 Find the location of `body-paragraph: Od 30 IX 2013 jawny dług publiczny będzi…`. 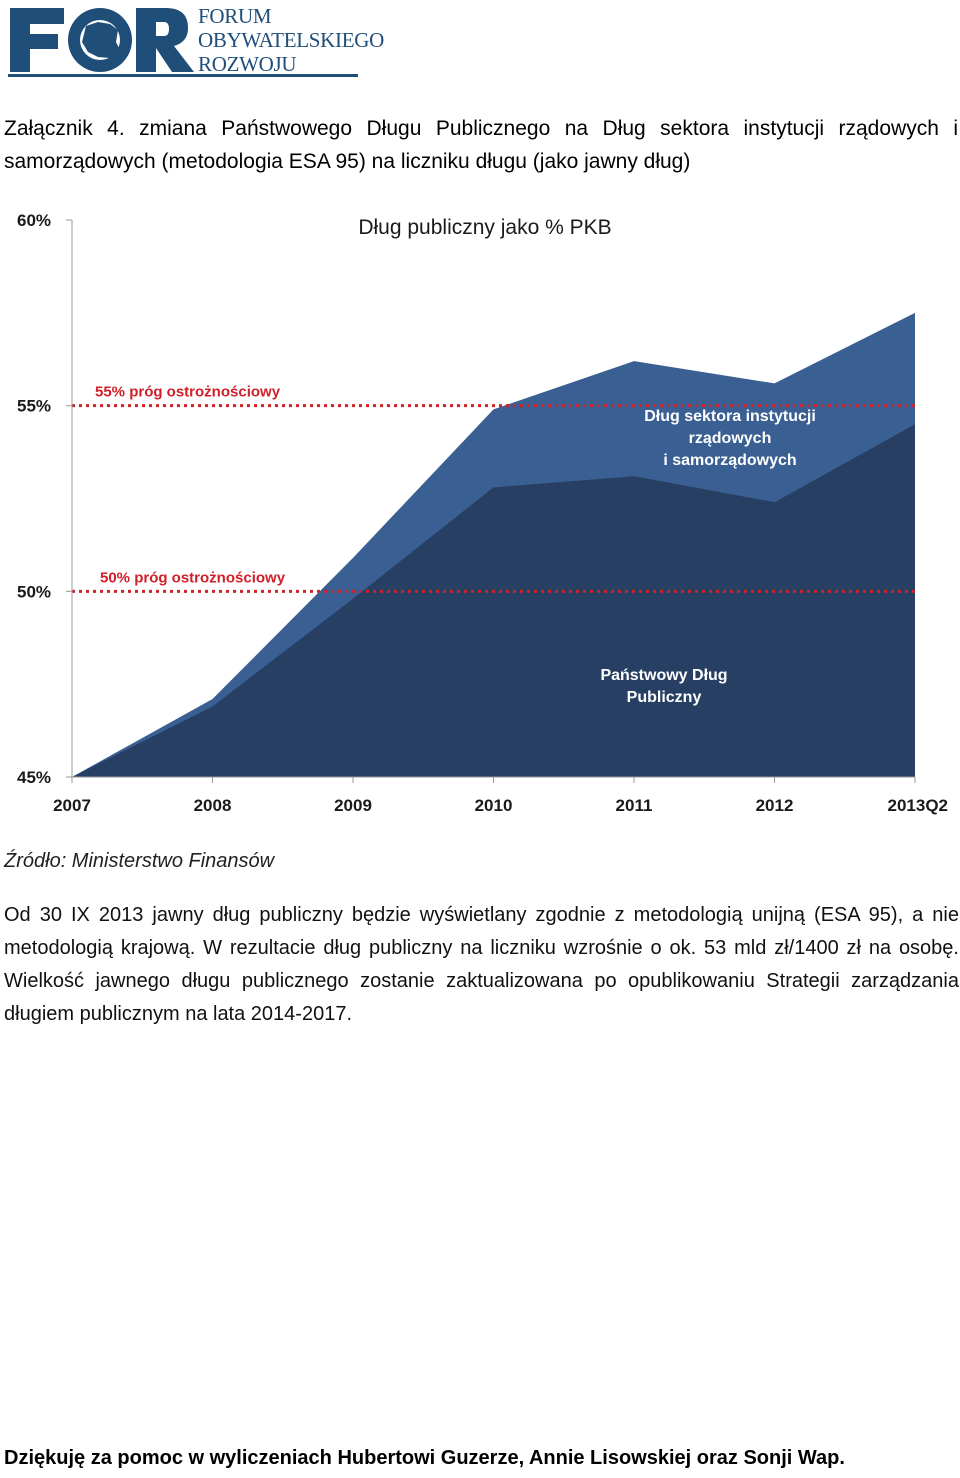

body-paragraph: Od 30 IX 2013 jawny dług publiczny będzi… is located at coordinates (481, 964).